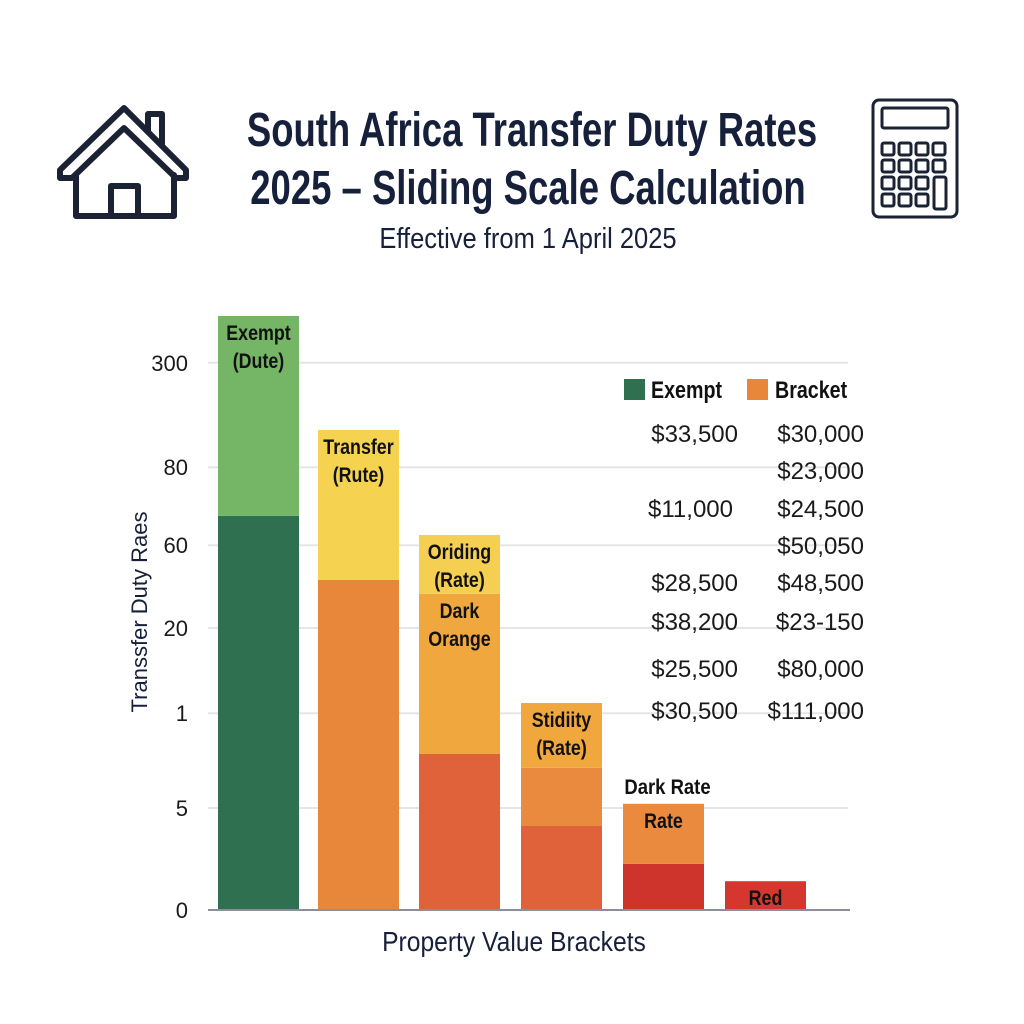 Image resolution: width=1024 pixels, height=1024 pixels. Describe the element at coordinates (694, 434) in the screenshot. I see `exempt-value: $33,500` at that location.